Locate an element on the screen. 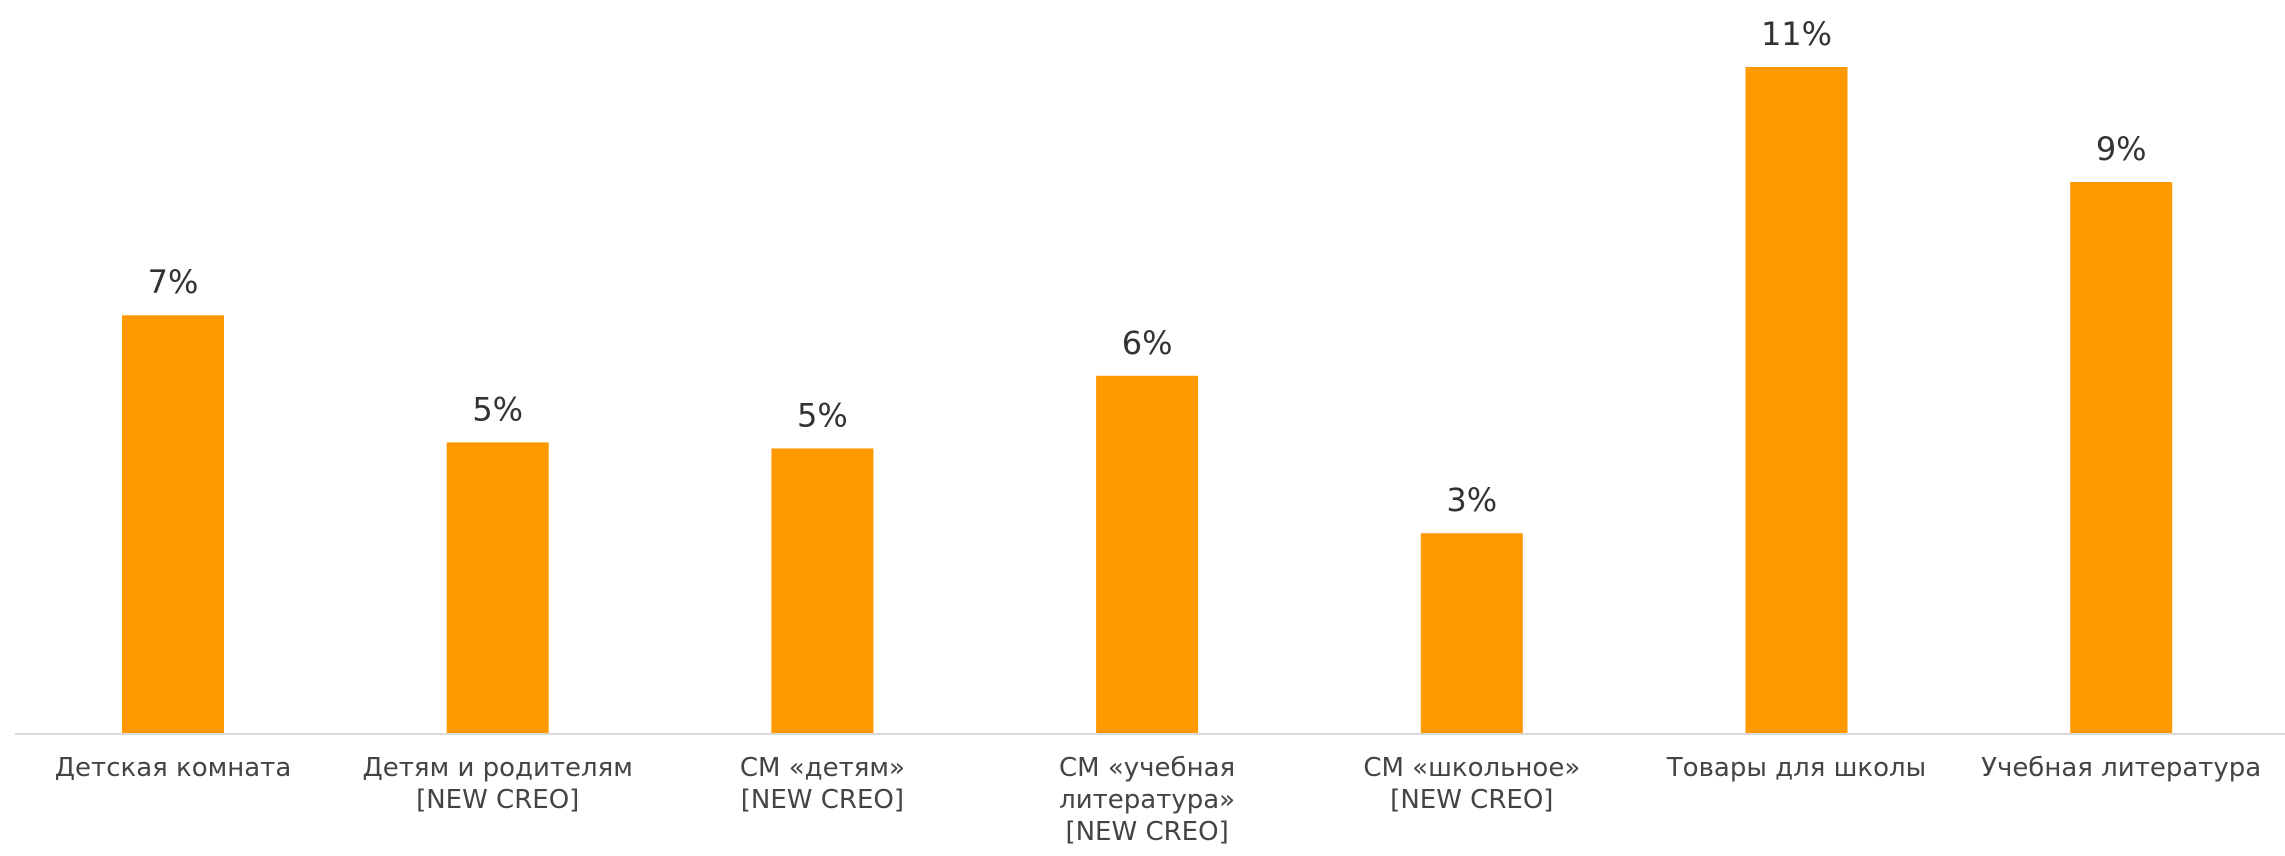  x-tick-label: СМ «школьное» [NEW CREO] is located at coordinates (1472, 784).